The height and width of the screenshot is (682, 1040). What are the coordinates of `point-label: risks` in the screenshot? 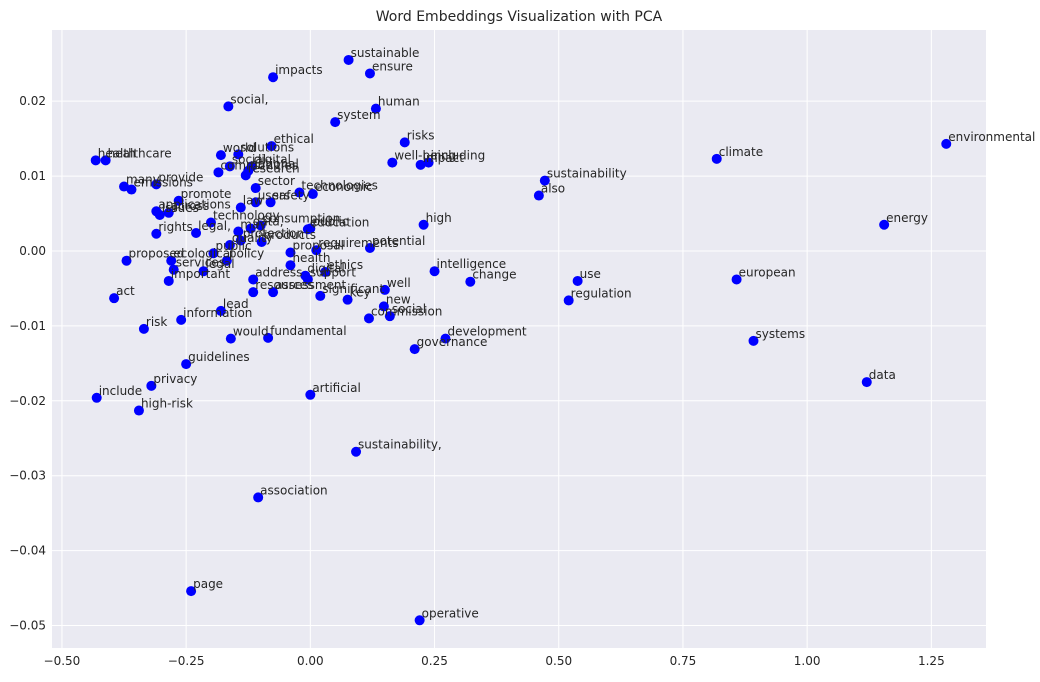 It's located at (421, 135).